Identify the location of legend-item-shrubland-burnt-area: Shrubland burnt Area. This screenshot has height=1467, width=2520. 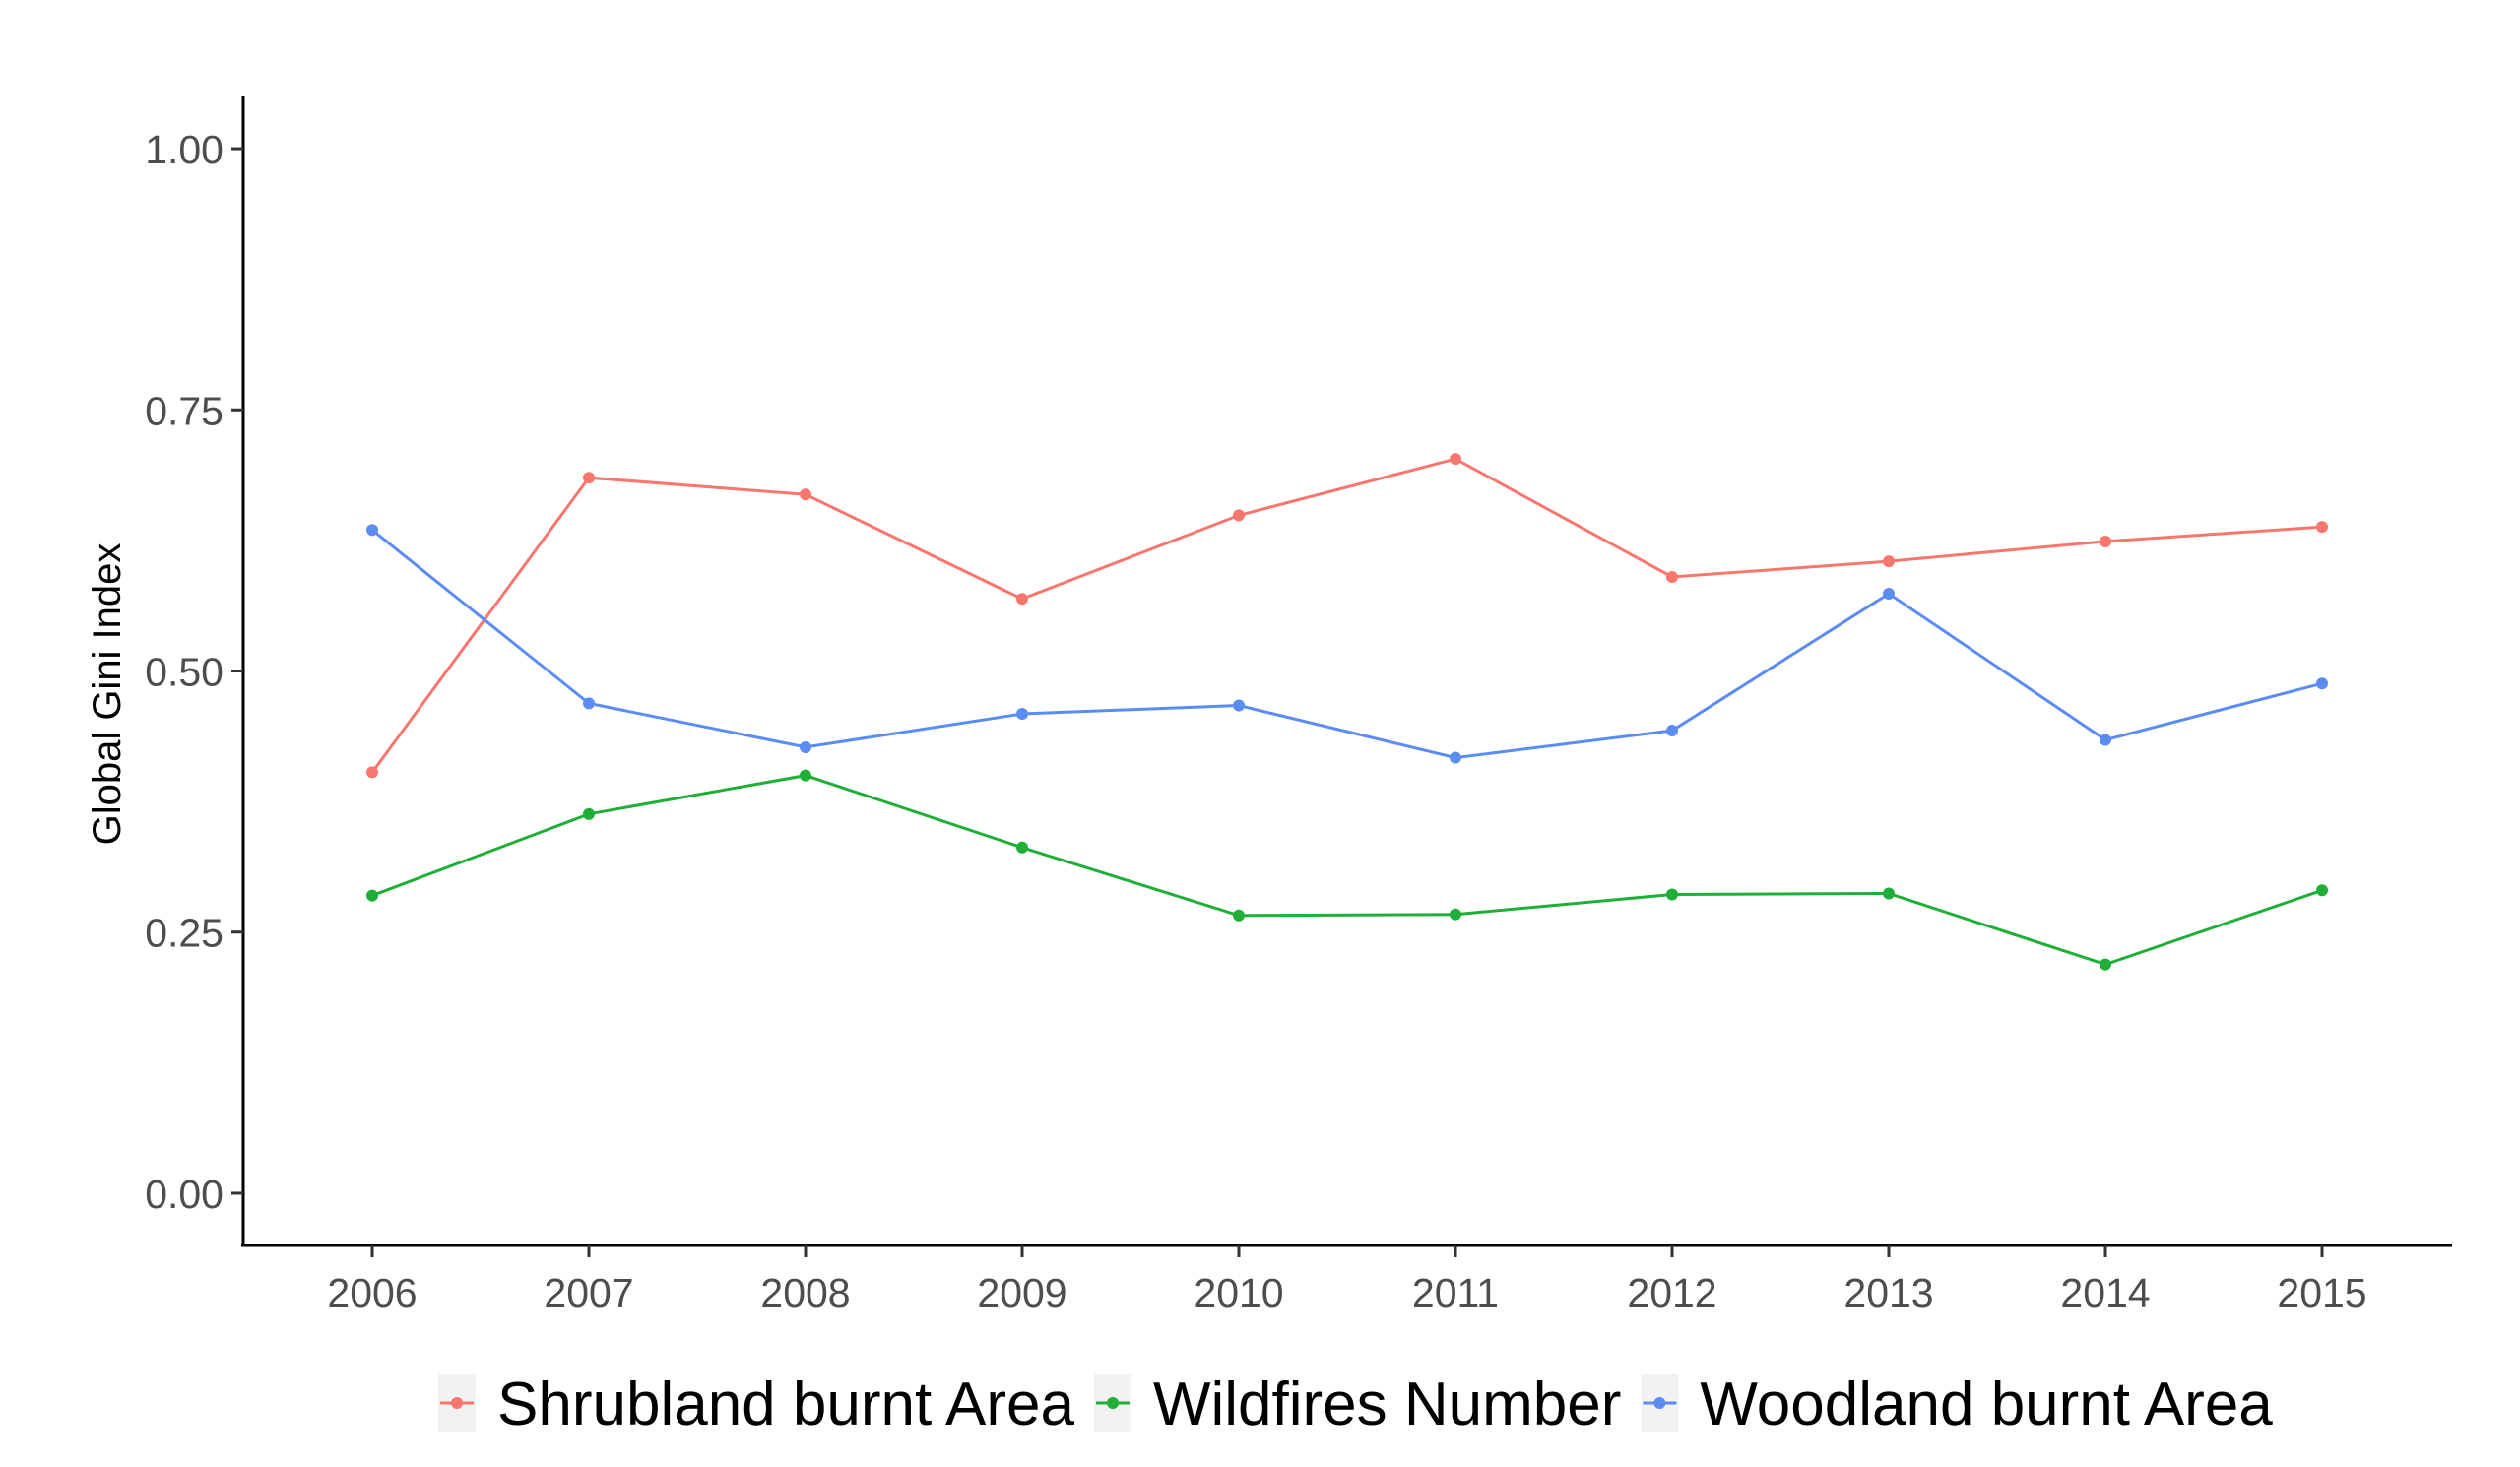
(756, 1404).